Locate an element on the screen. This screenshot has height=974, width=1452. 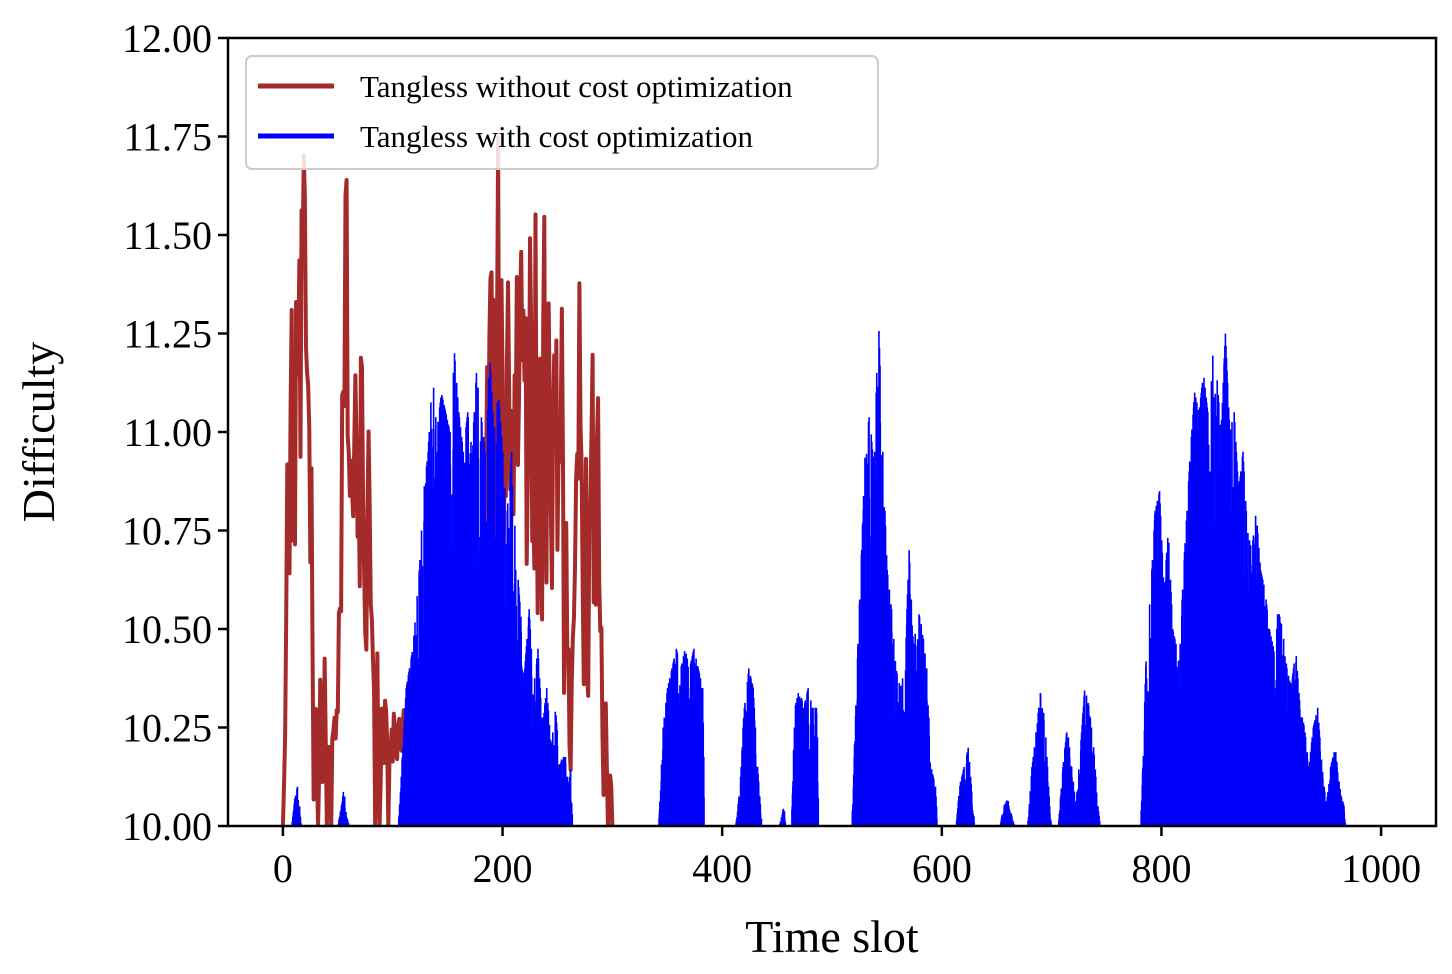
legend-box is located at coordinates (562, 112).